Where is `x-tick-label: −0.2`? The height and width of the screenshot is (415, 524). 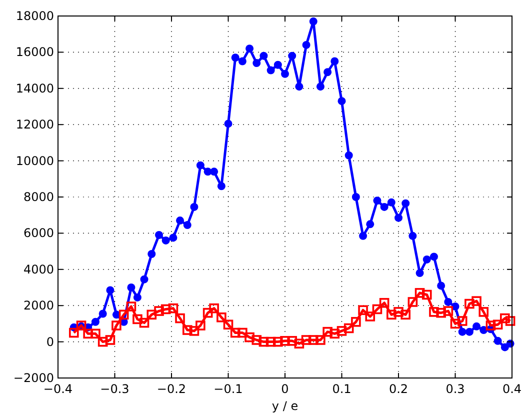 x-tick-label: −0.2 is located at coordinates (171, 389).